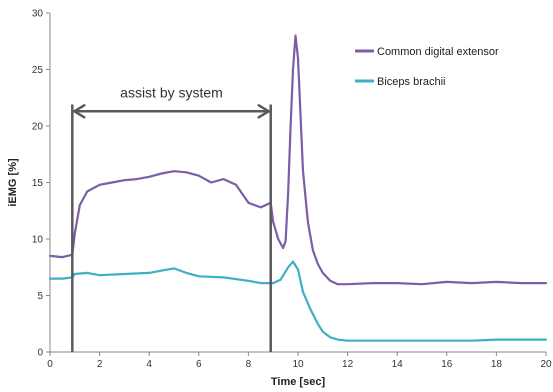  I want to click on assist-label: assist by system, so click(171, 92).